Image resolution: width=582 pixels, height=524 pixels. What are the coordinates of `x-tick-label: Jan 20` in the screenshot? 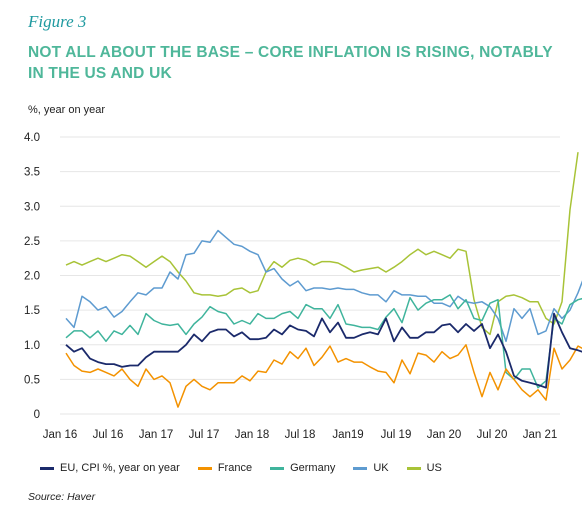 It's located at (444, 435).